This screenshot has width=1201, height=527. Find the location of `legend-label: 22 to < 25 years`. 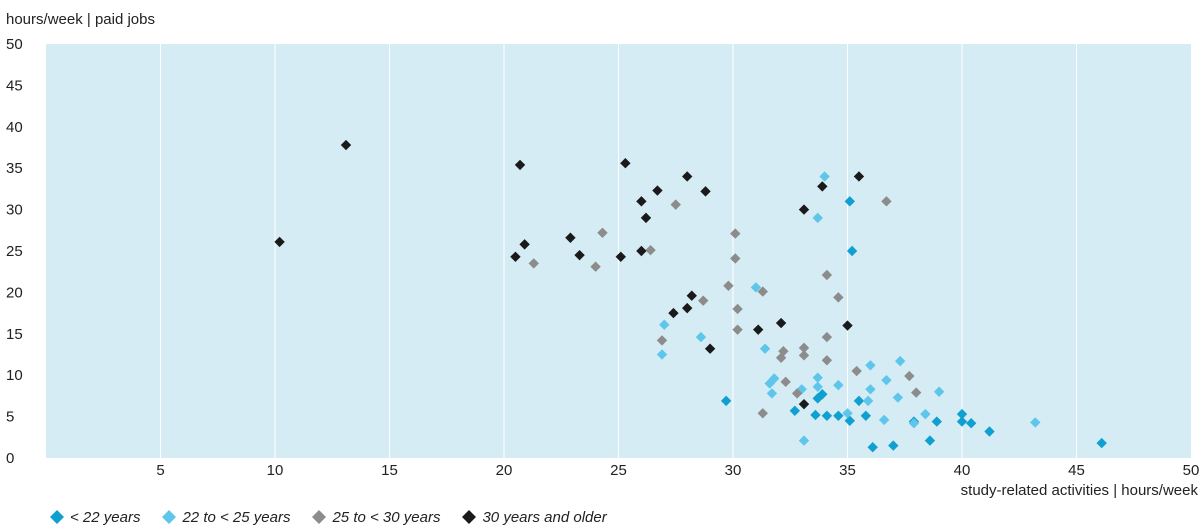

legend-label: 22 to < 25 years is located at coordinates (236, 517).